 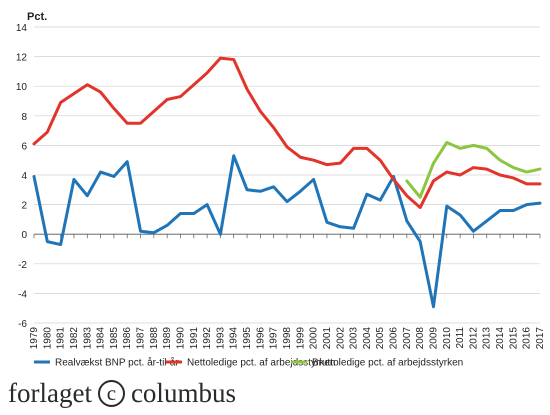 I want to click on x-tick-label: 2010, so click(x=447, y=338).